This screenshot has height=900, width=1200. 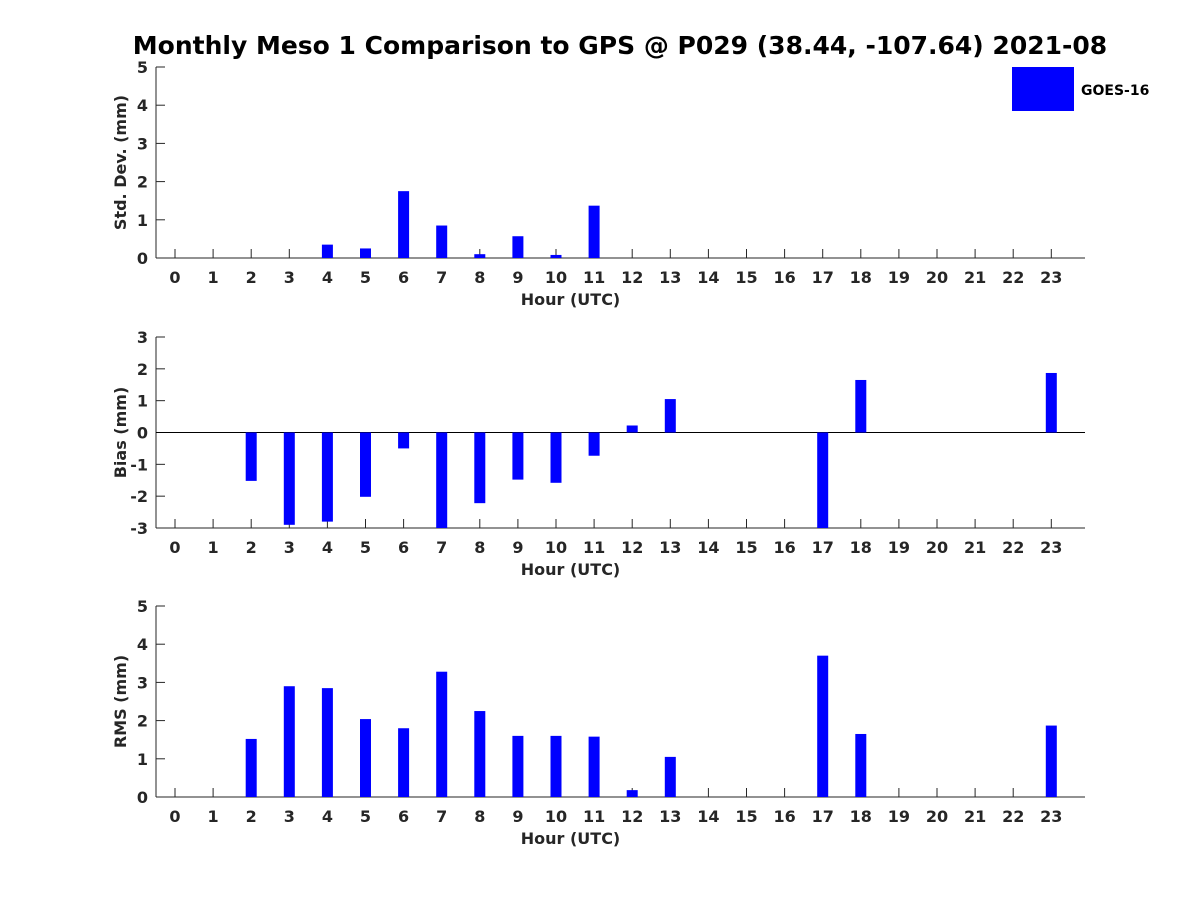 What do you see at coordinates (670, 277) in the screenshot?
I see `x-tick-label: 13` at bounding box center [670, 277].